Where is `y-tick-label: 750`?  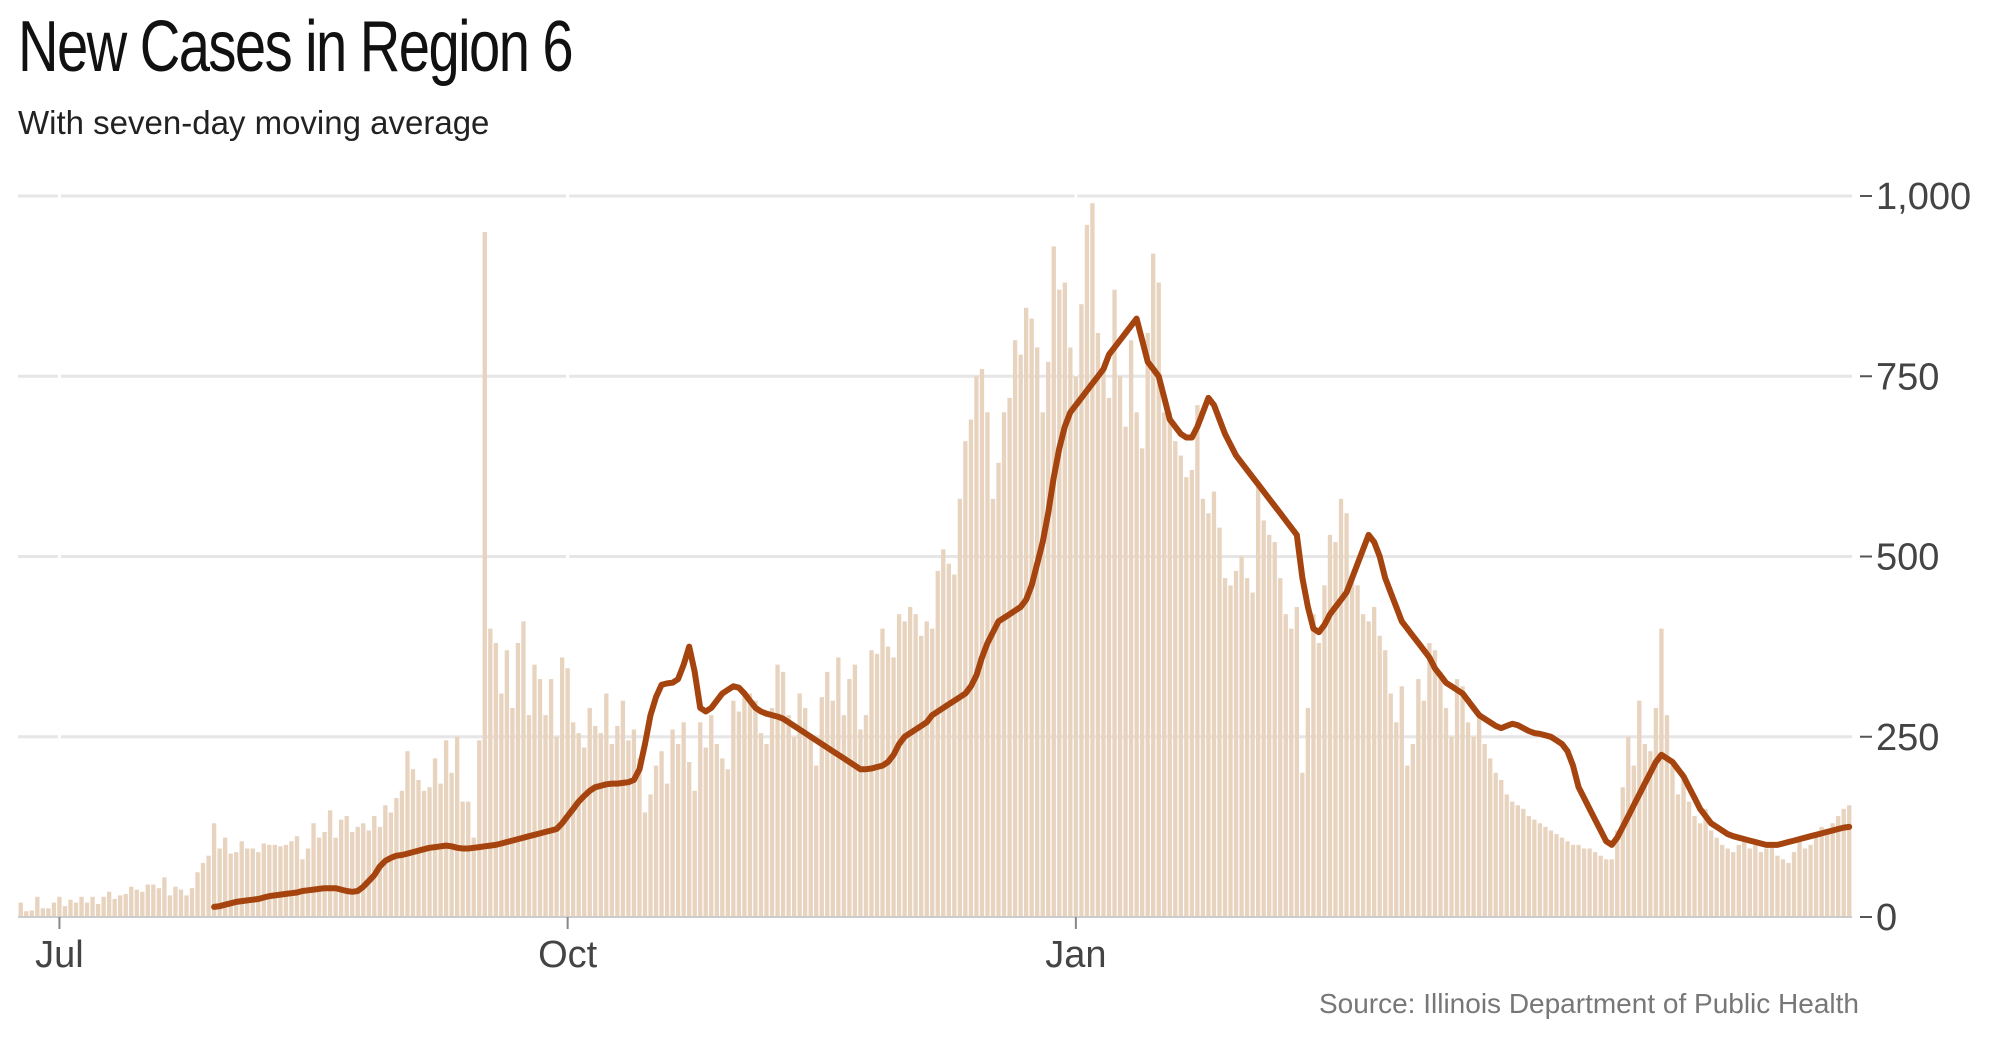
y-tick-label: 750 is located at coordinates (1907, 377).